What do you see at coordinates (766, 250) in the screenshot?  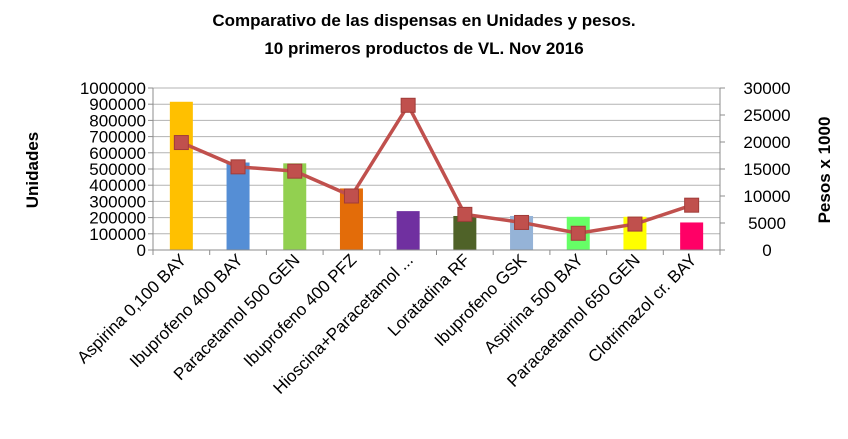 I see `y2-tick-label: 0` at bounding box center [766, 250].